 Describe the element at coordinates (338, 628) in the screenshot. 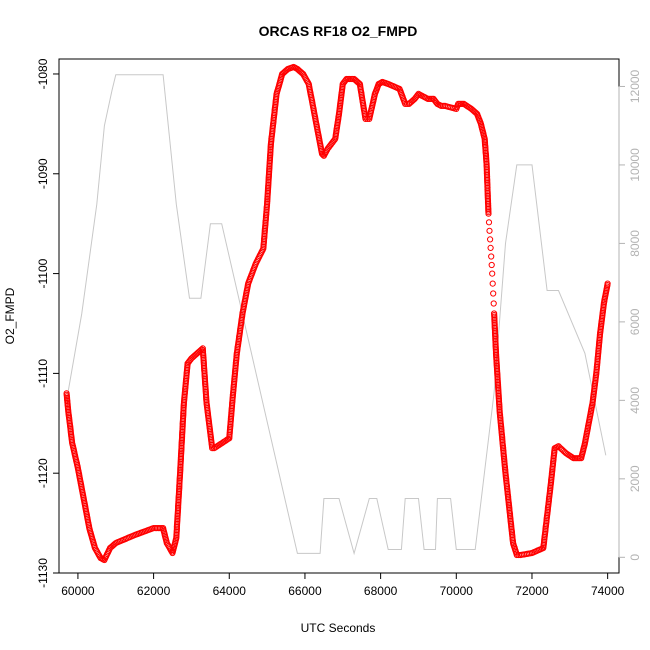

I see `x-axis-label: UTC Seconds` at that location.